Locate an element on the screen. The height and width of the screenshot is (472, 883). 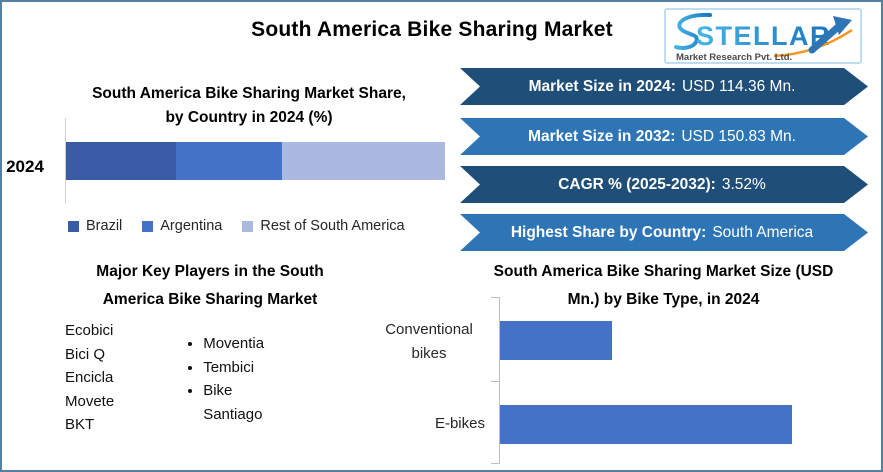
bar-segment-rest-of-south-america is located at coordinates (363, 161).